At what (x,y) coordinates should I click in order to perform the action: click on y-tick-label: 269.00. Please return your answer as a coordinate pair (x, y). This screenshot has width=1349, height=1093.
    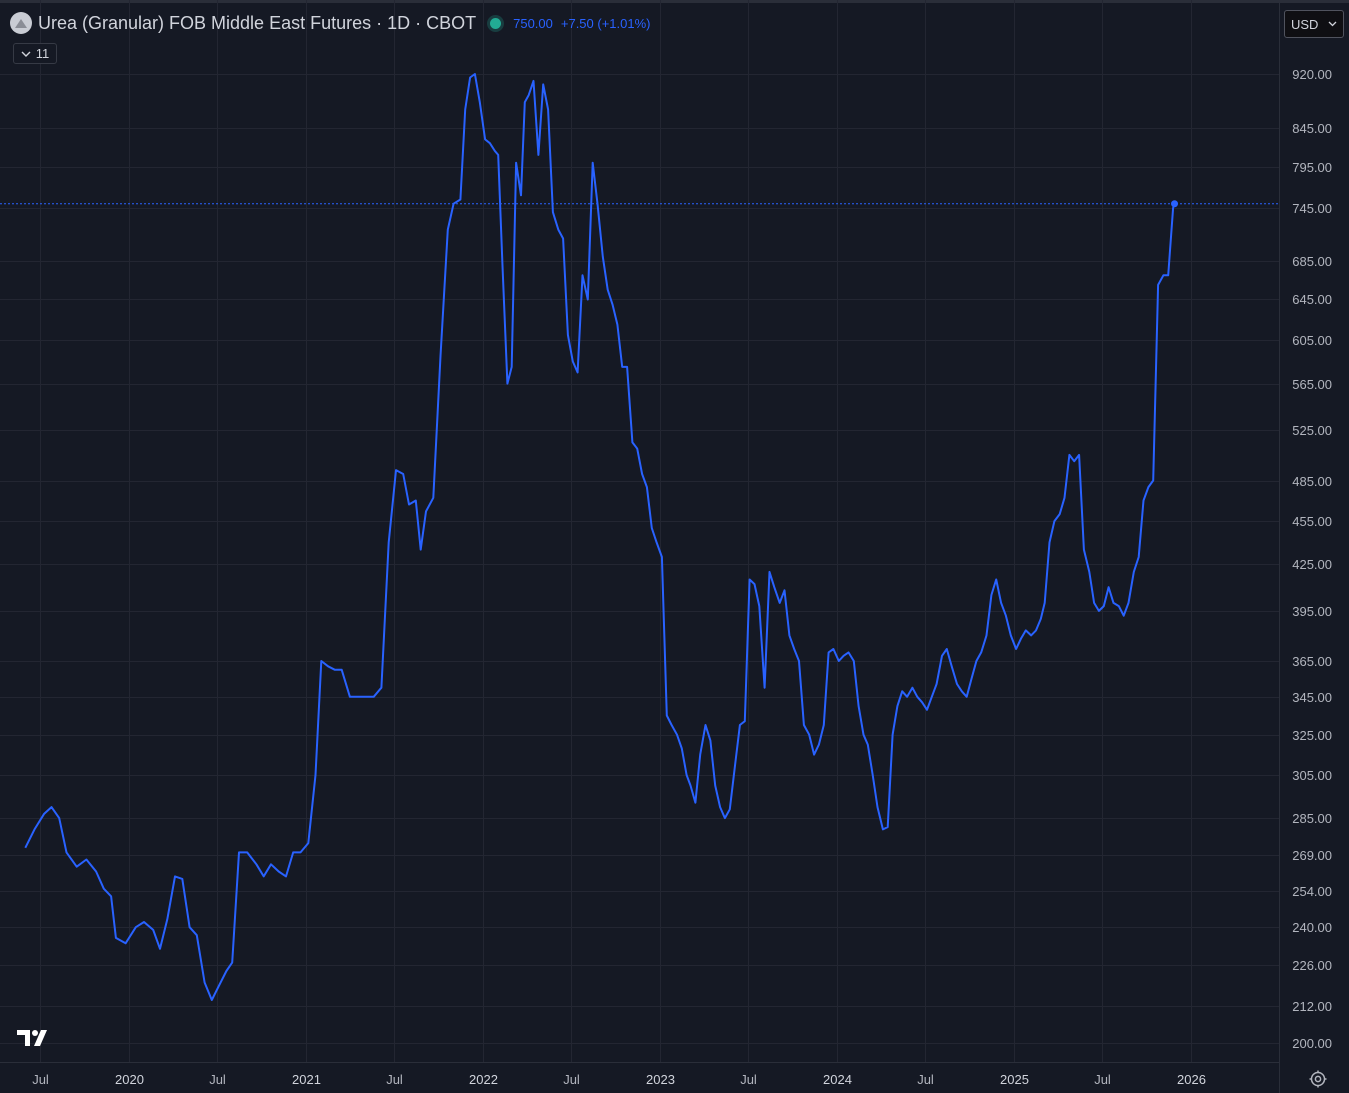
    Looking at the image, I should click on (1312, 855).